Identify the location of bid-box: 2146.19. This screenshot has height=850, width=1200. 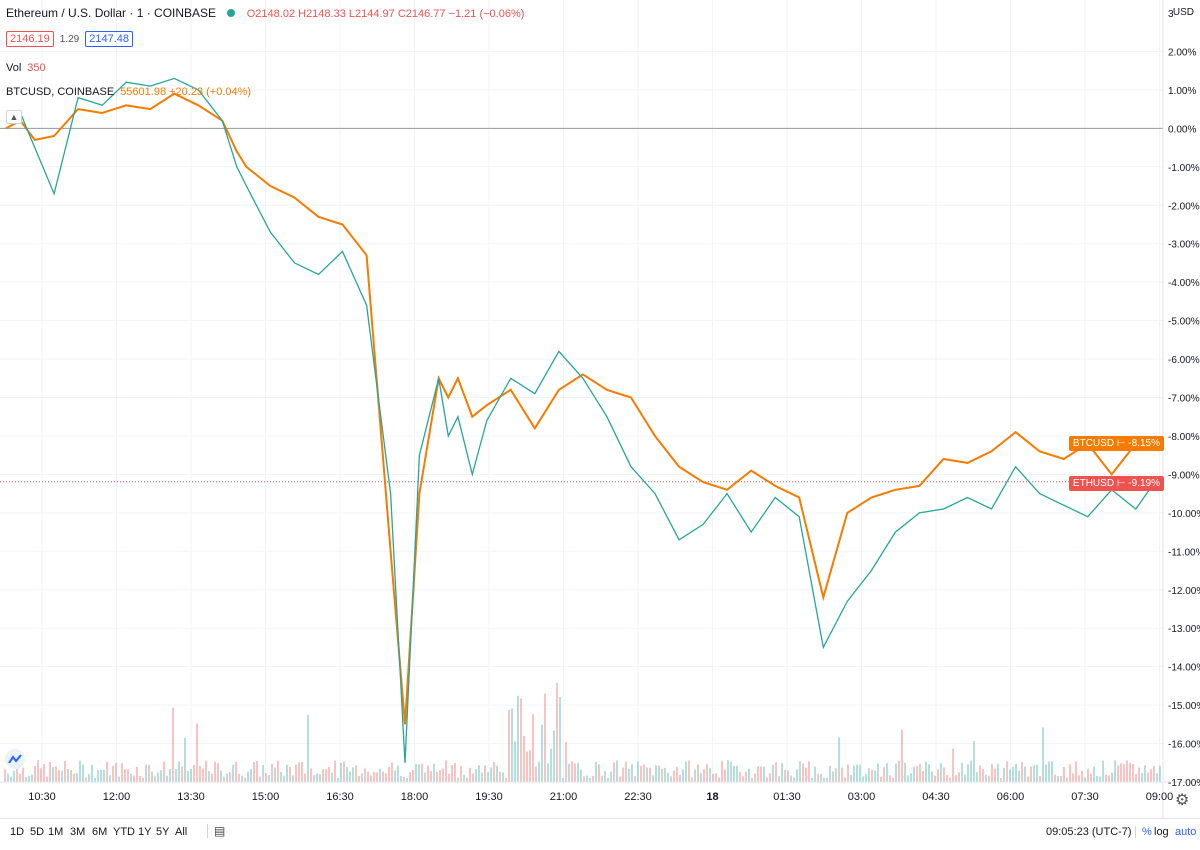
(30, 39).